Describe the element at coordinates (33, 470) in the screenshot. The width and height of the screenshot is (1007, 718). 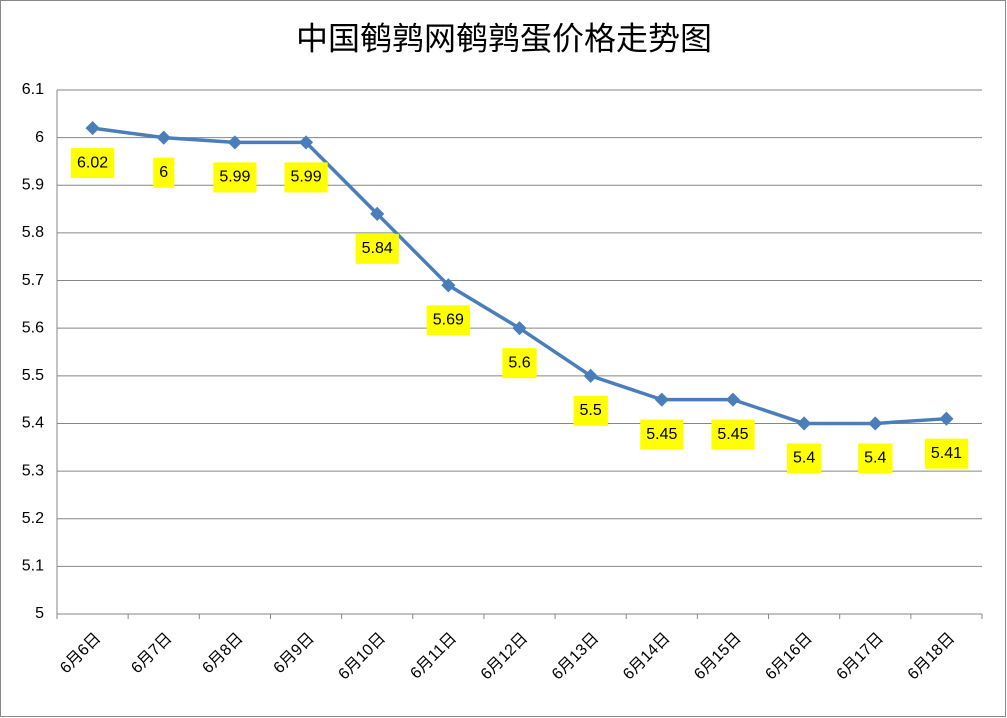
I see `y-tick-label: 5.3` at that location.